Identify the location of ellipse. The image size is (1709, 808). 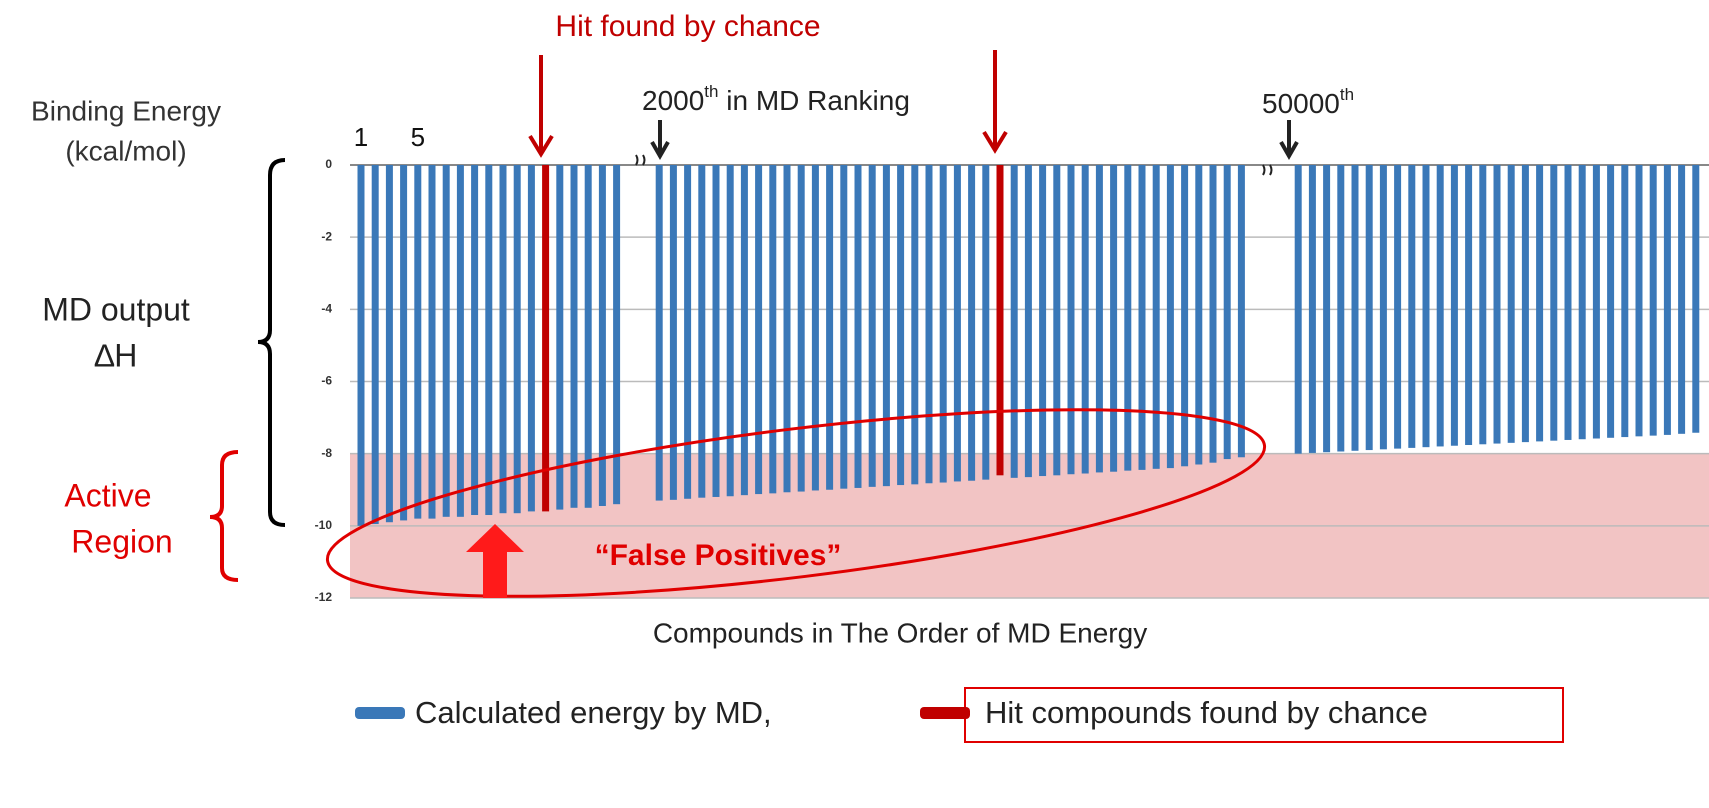
(796, 503).